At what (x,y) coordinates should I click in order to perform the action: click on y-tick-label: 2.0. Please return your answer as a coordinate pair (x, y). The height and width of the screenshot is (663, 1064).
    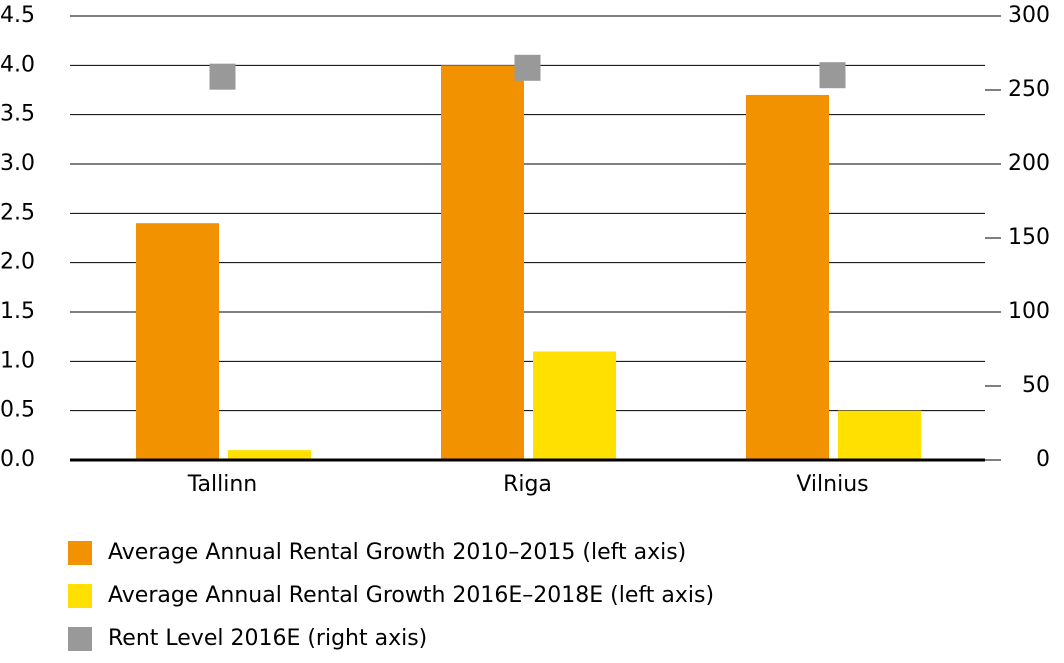
    Looking at the image, I should click on (17, 262).